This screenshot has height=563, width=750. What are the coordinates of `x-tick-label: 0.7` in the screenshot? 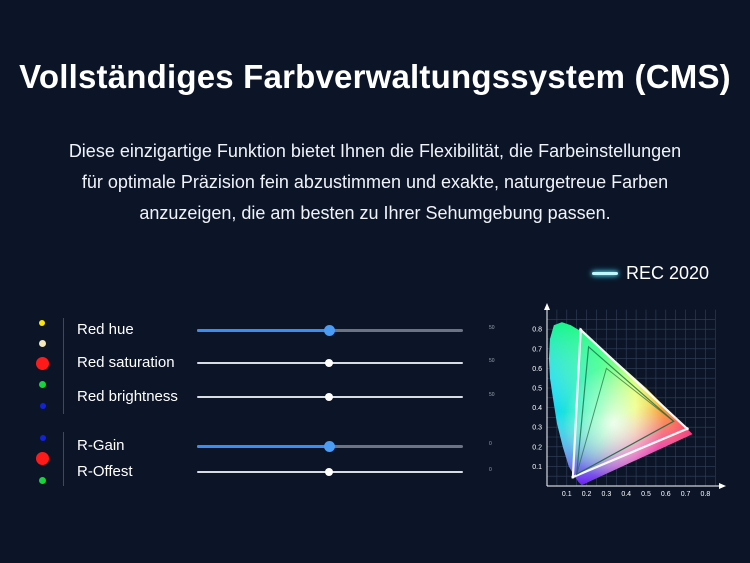 It's located at (686, 494).